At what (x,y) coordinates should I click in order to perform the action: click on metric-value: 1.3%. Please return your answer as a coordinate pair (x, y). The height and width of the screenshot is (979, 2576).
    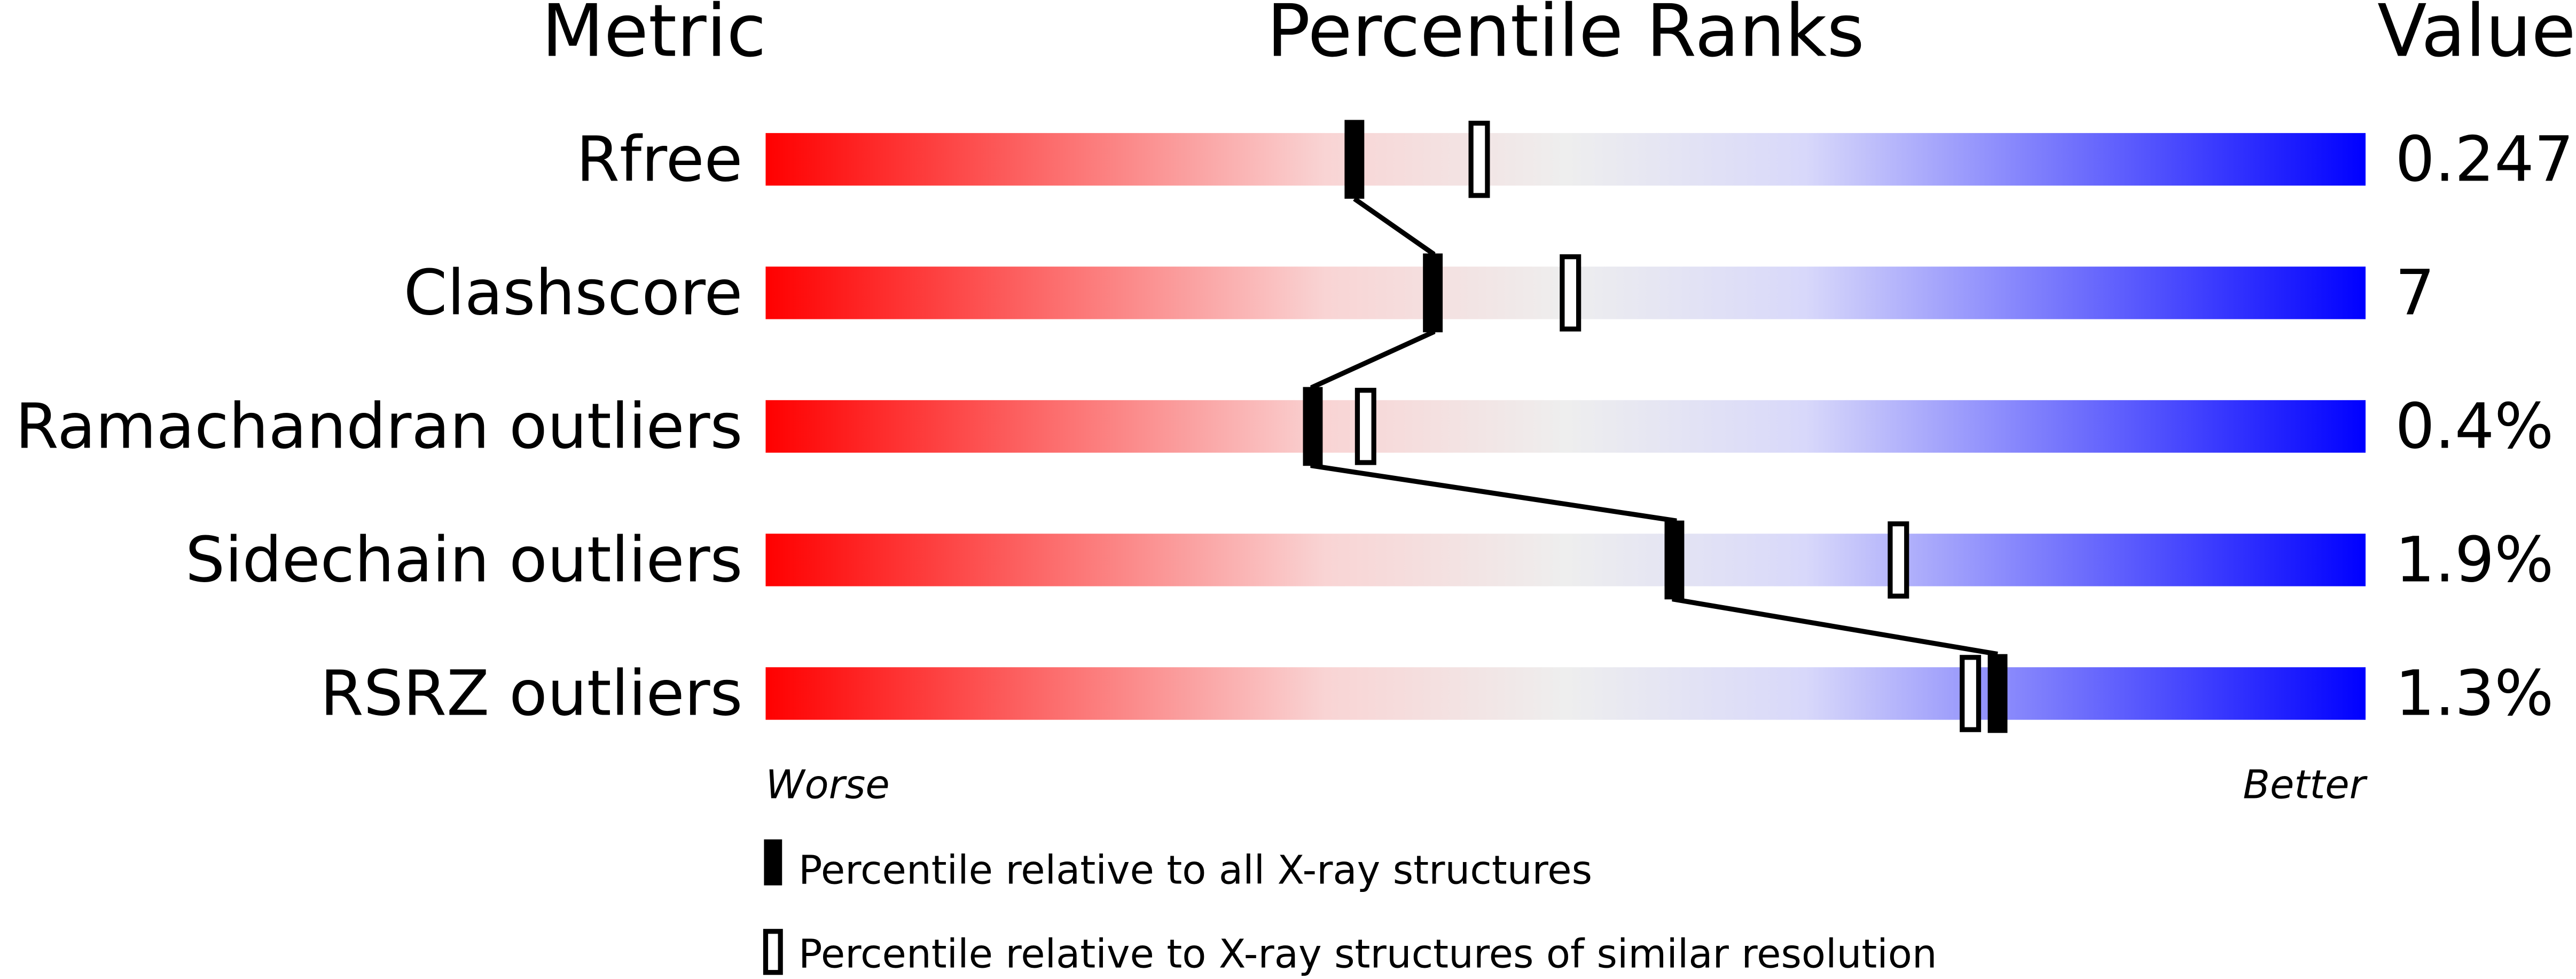
    Looking at the image, I should click on (2474, 693).